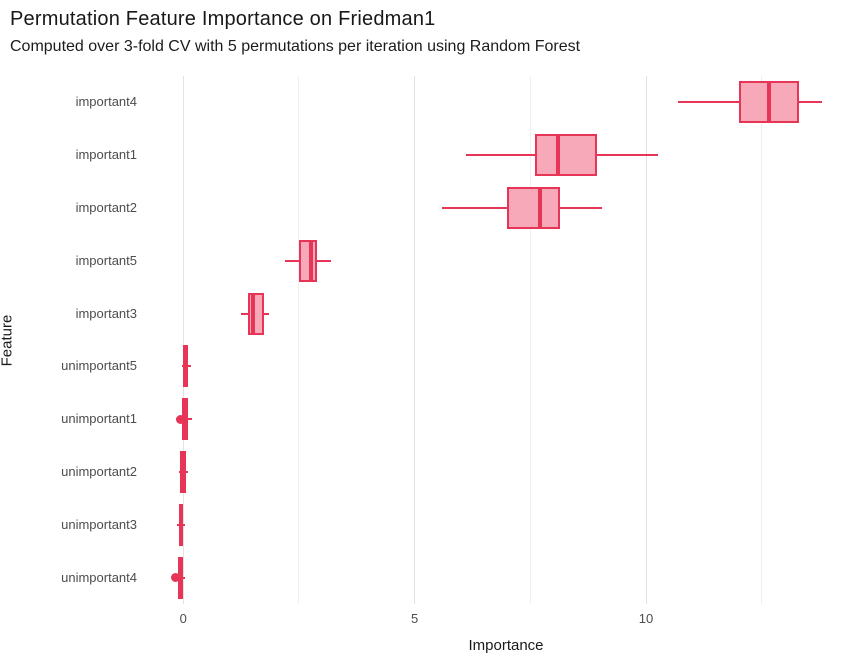 The height and width of the screenshot is (672, 864). Describe the element at coordinates (99, 366) in the screenshot. I see `y-axis-label: unimportant5` at that location.